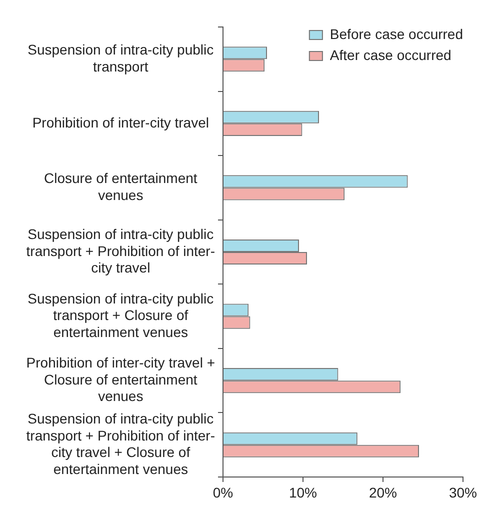 The width and height of the screenshot is (499, 511). What do you see at coordinates (121, 443) in the screenshot?
I see `y-tick-label: Suspension of intra-city public transport + Prohibition of inter-city travel + Closure of entertainment venues` at bounding box center [121, 443].